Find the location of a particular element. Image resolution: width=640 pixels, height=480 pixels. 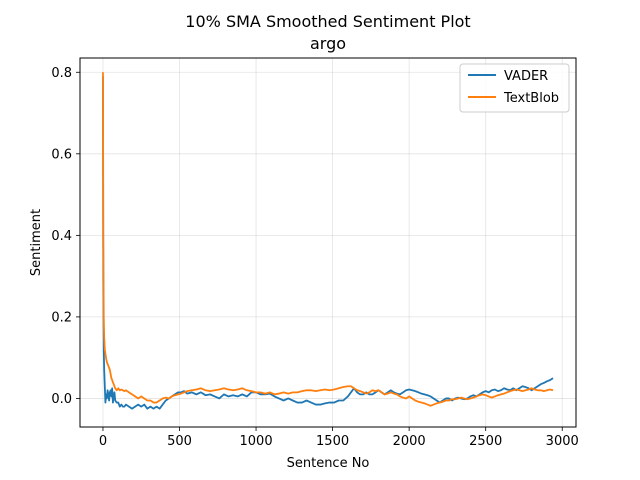

y-tick-label: 0.6 is located at coordinates (61, 154).